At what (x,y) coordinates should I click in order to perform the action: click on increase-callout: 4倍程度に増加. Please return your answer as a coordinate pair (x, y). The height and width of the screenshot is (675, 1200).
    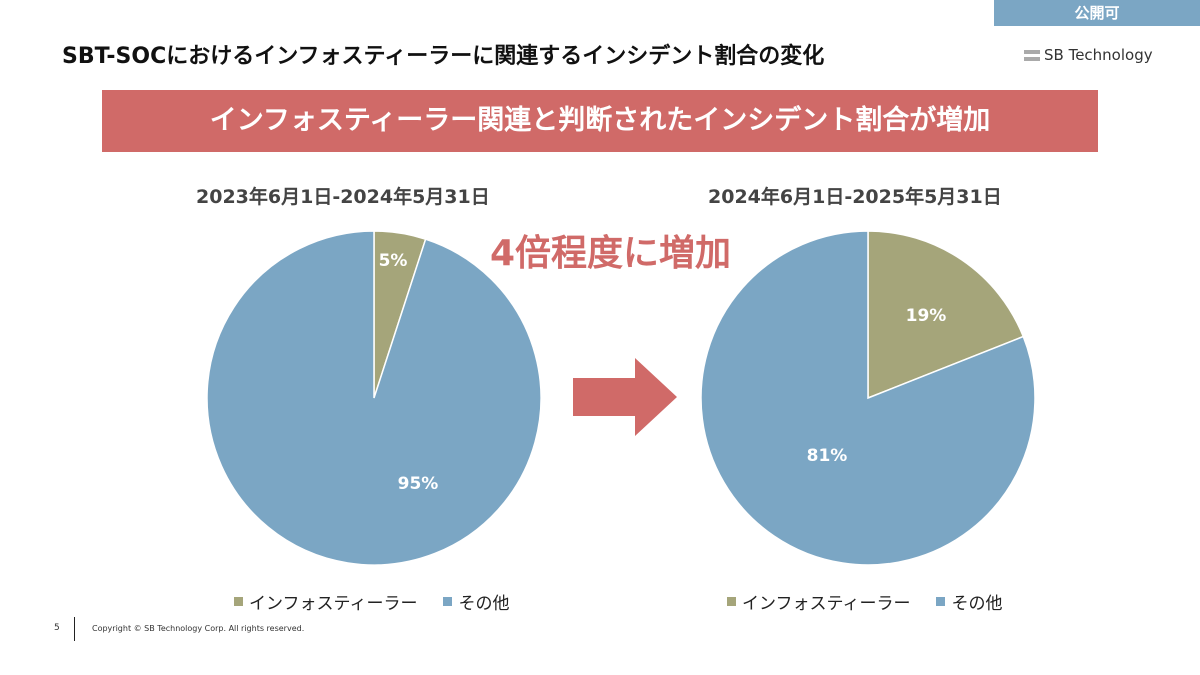
    Looking at the image, I should click on (611, 253).